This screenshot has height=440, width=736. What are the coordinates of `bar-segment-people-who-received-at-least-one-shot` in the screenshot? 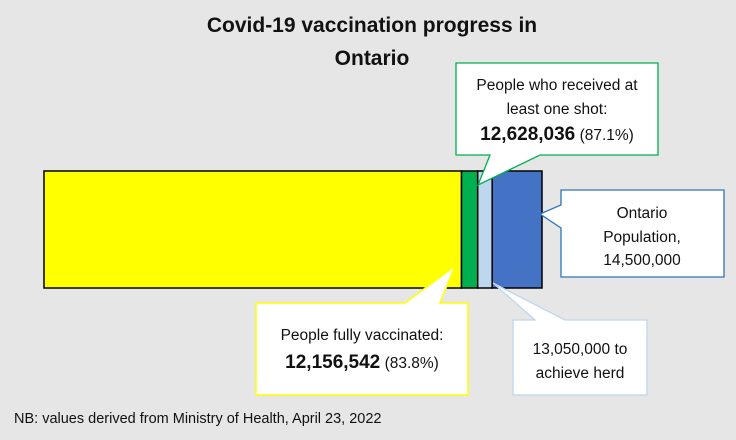 It's located at (469, 229).